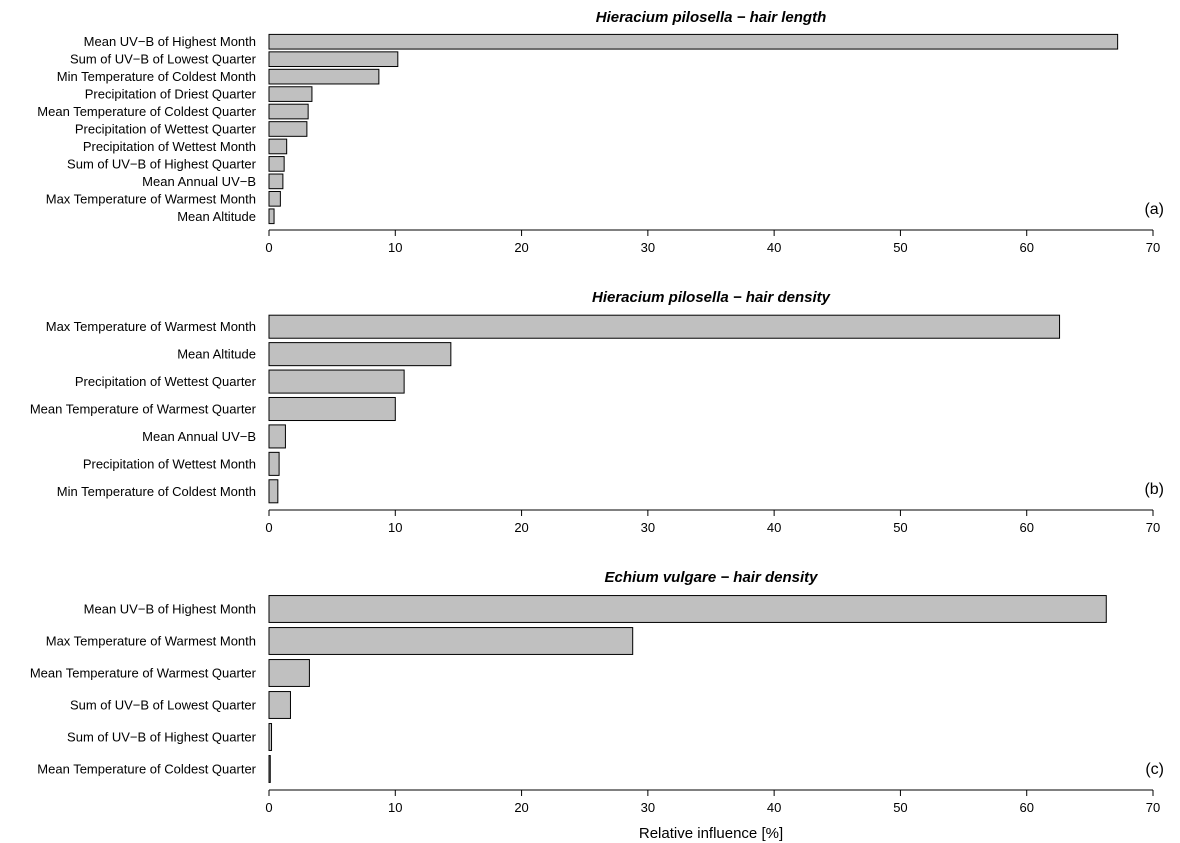 This screenshot has height=843, width=1180. I want to click on panel-label: (c), so click(1154, 769).